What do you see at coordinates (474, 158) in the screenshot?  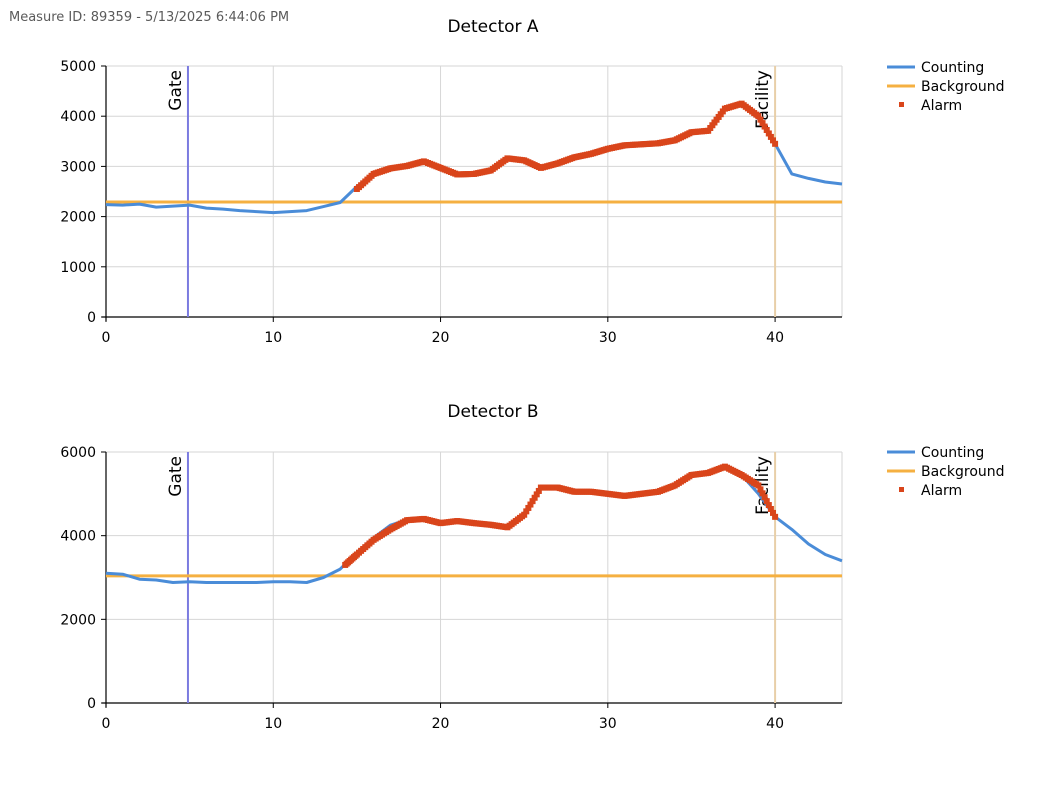 I see `counting-line` at bounding box center [474, 158].